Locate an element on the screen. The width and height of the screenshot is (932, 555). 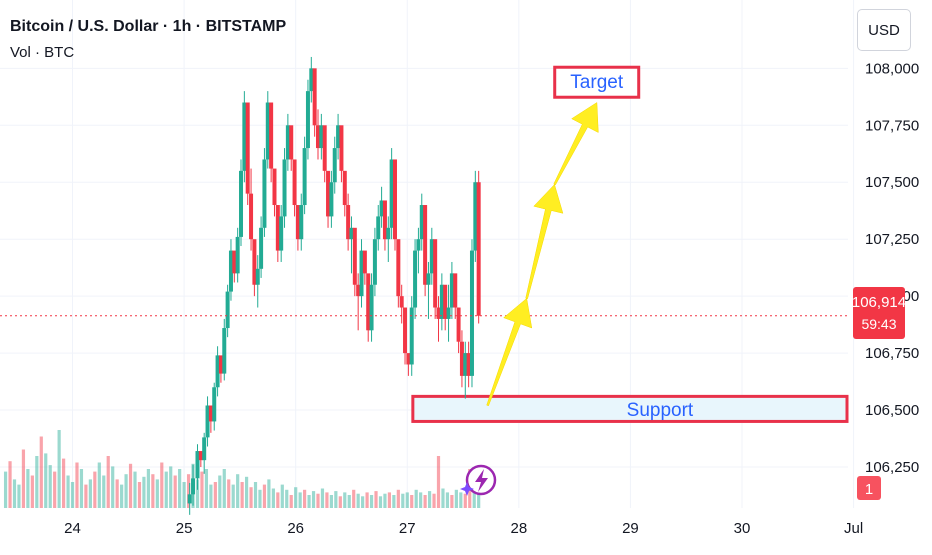
time-axis: 24 25 26 27 28 29 30 Jul is located at coordinates (463, 528).